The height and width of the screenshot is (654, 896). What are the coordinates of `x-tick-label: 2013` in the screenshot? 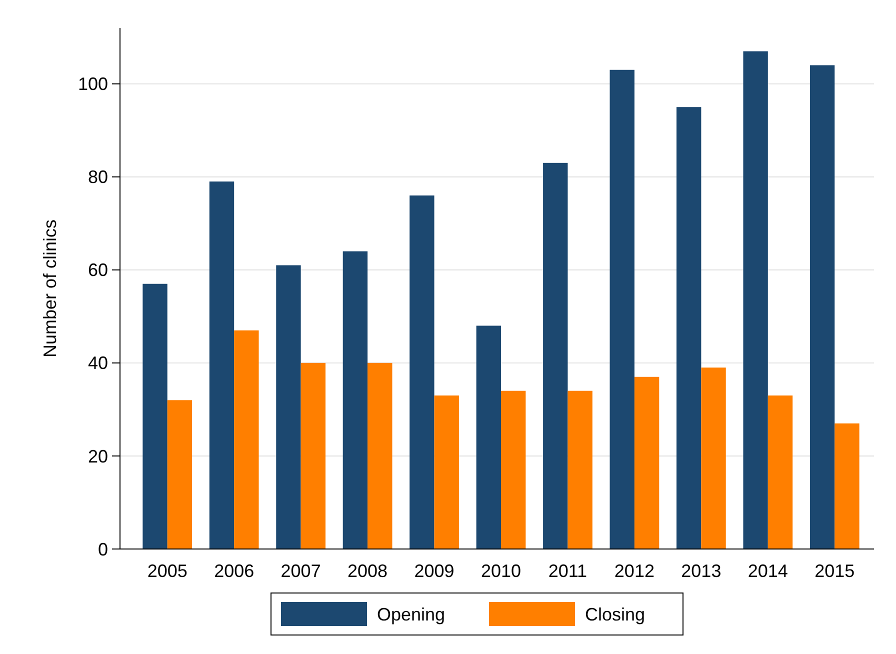 It's located at (701, 571).